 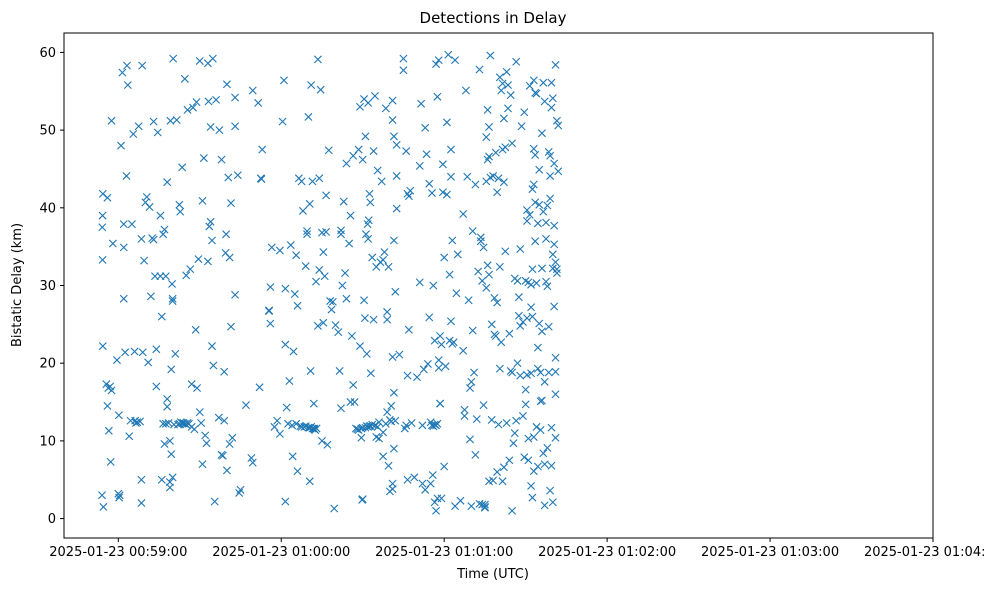 I want to click on y-tick-label: 60, so click(x=47, y=53).